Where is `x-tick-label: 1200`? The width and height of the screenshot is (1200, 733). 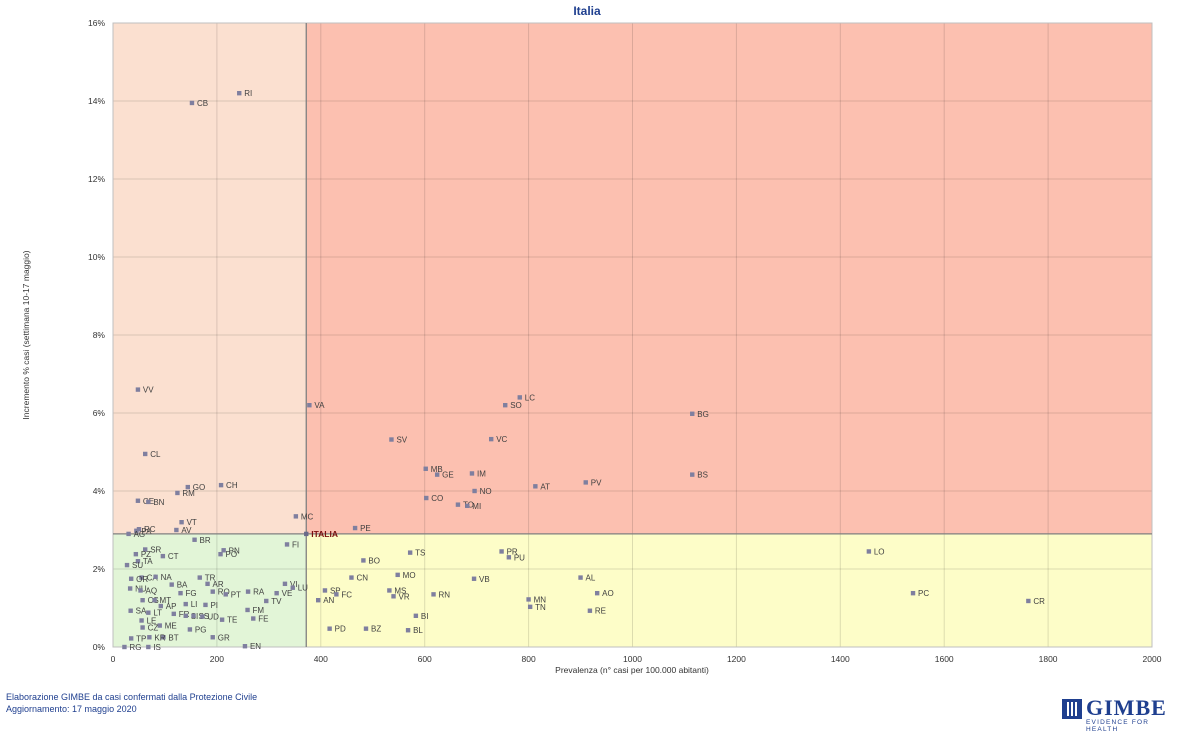 x-tick-label: 1200 is located at coordinates (736, 659).